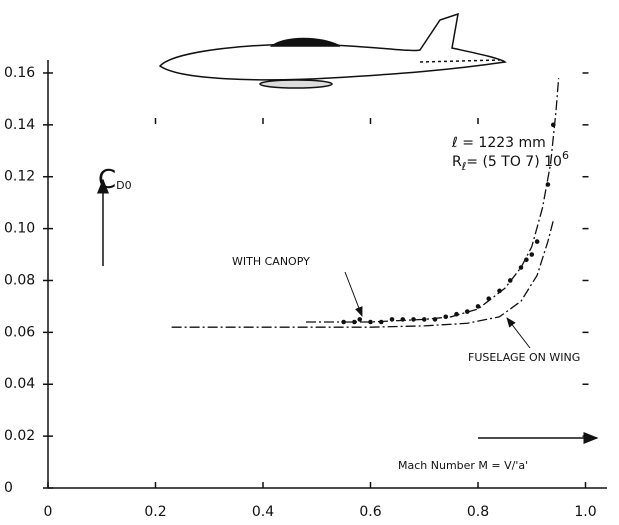  I want to click on reynolds-text: = (5 TO 7) 10, so click(514, 162).